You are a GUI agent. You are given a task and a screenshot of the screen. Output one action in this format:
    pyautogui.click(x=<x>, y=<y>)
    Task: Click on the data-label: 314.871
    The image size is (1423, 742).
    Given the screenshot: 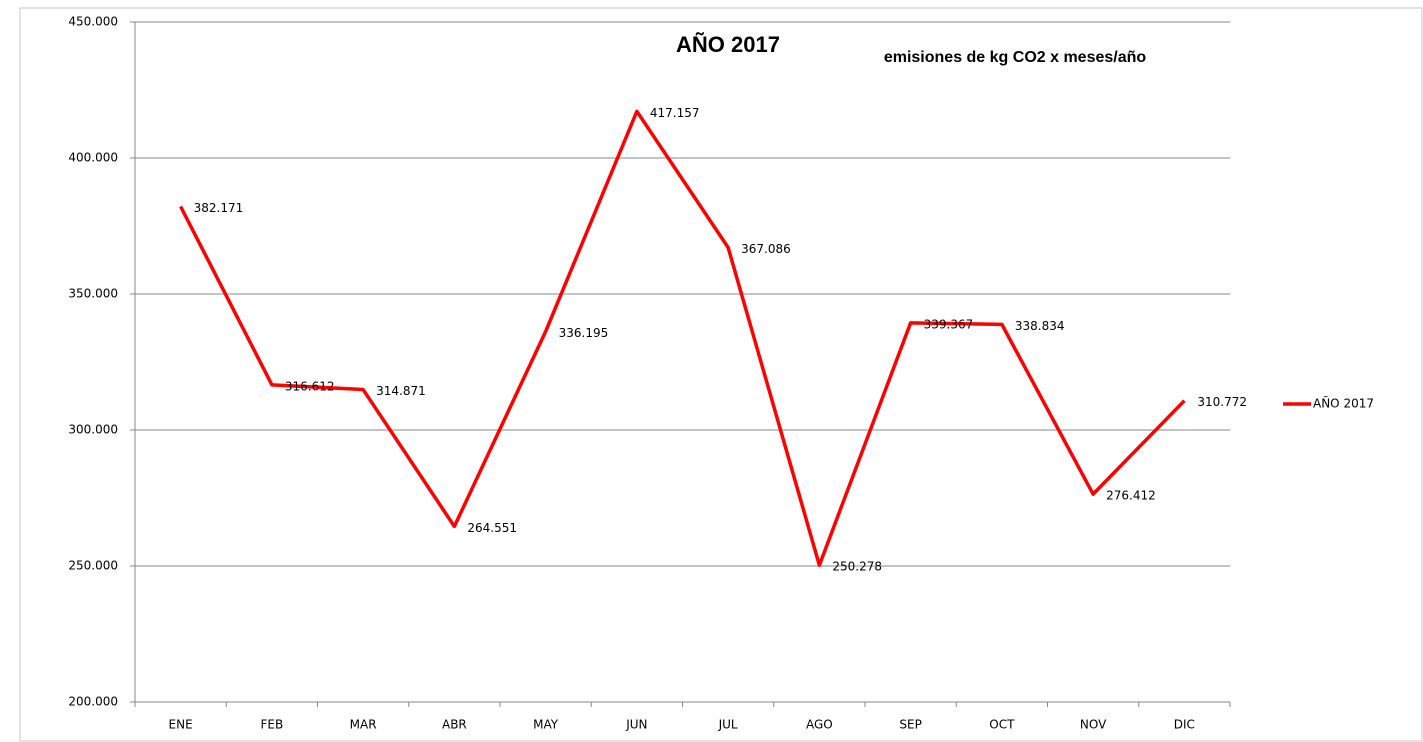 What is the action you would take?
    pyautogui.click(x=401, y=391)
    